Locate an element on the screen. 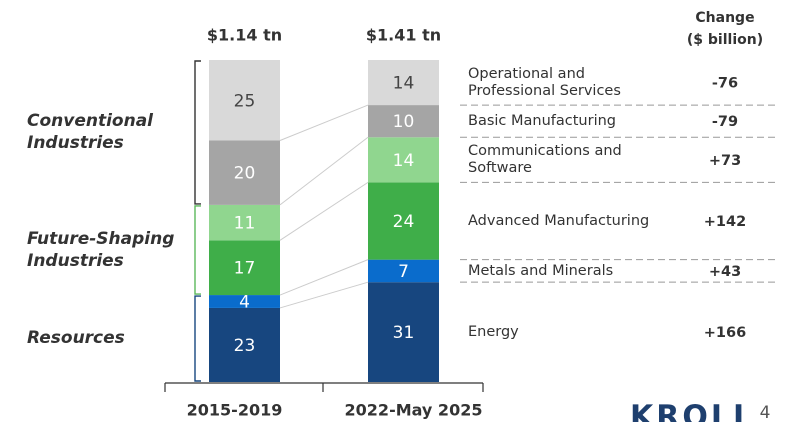  segment-label: 10 is located at coordinates (404, 122).